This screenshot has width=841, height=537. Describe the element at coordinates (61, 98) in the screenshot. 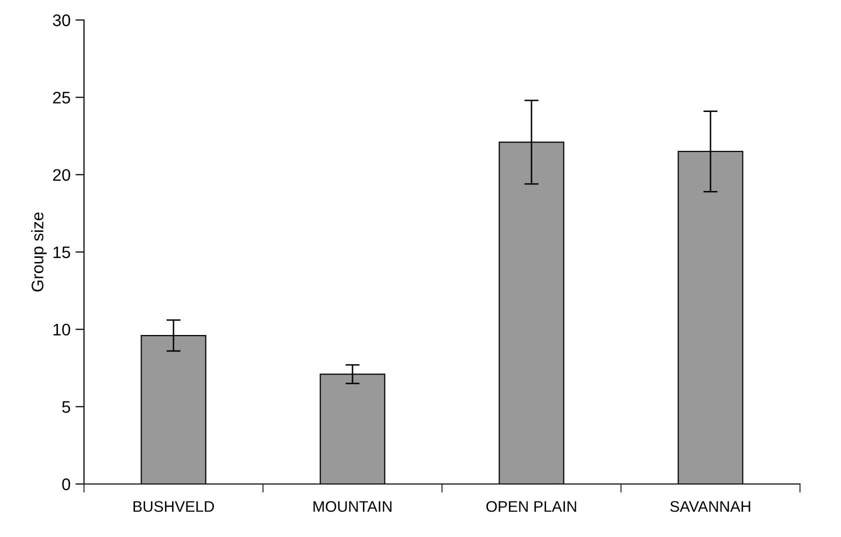

I see `y-tick-label: 25` at that location.